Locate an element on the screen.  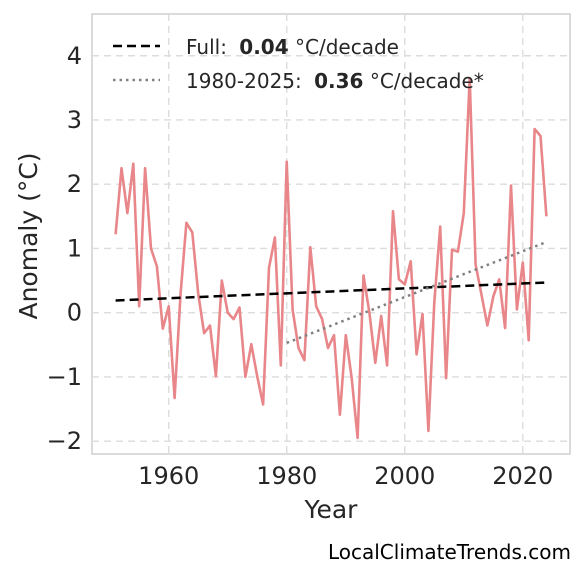
trend-line-recent is located at coordinates (416, 292).